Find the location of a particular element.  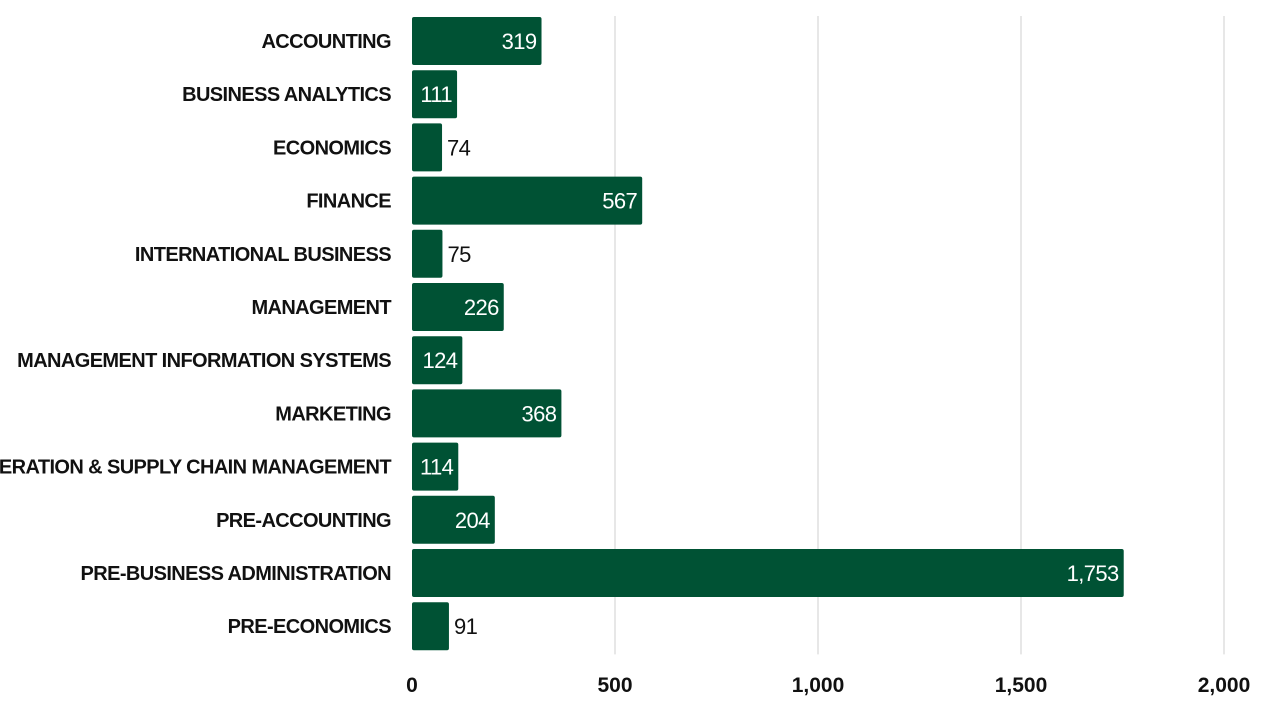

value-label: 75 is located at coordinates (459, 254).